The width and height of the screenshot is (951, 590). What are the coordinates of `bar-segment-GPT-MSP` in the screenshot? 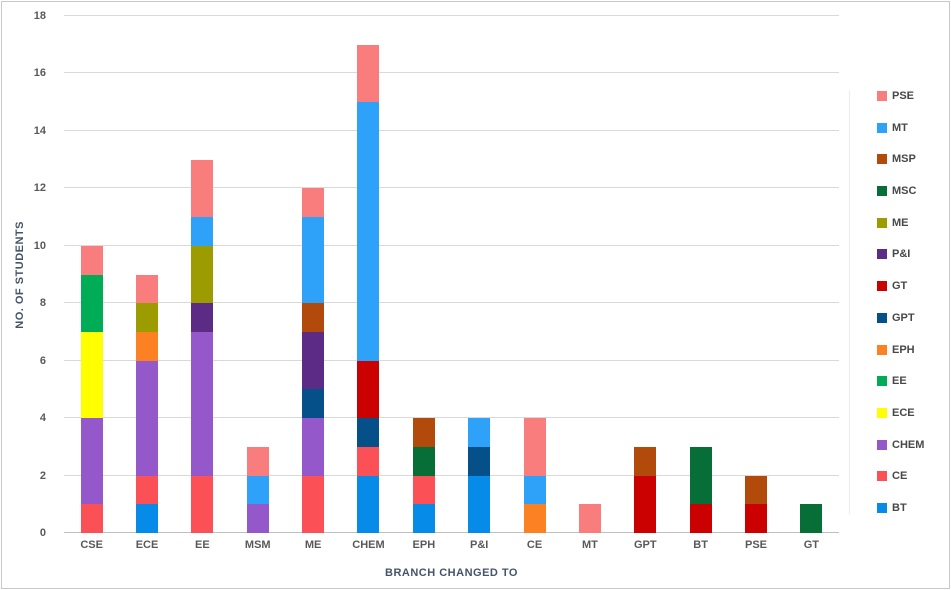 It's located at (645, 461).